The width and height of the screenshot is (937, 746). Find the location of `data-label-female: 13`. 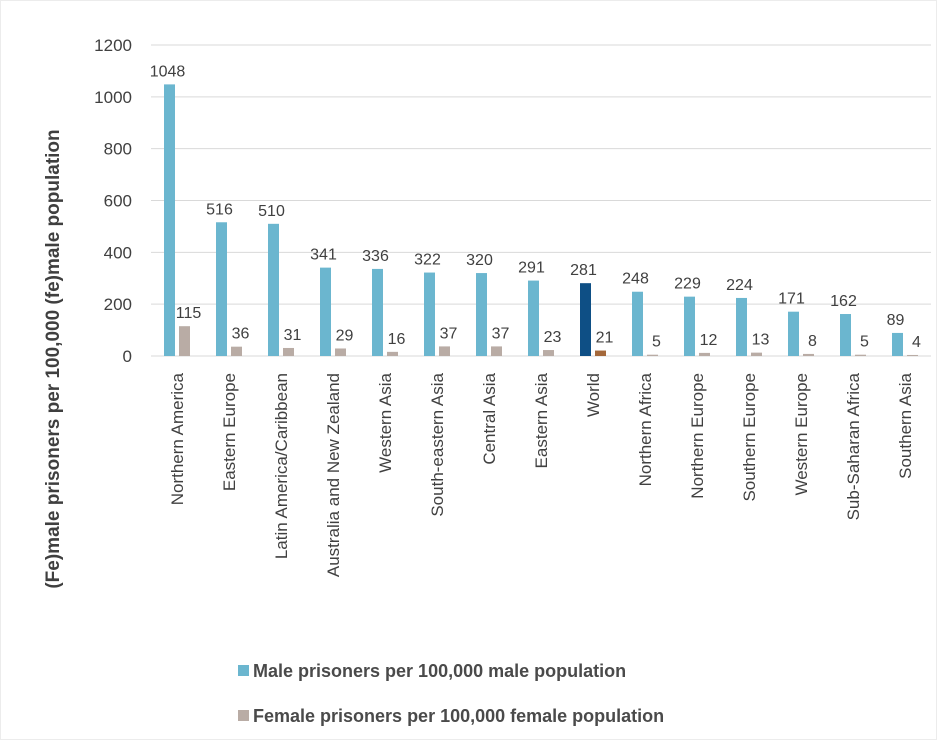

data-label-female: 13 is located at coordinates (761, 340).